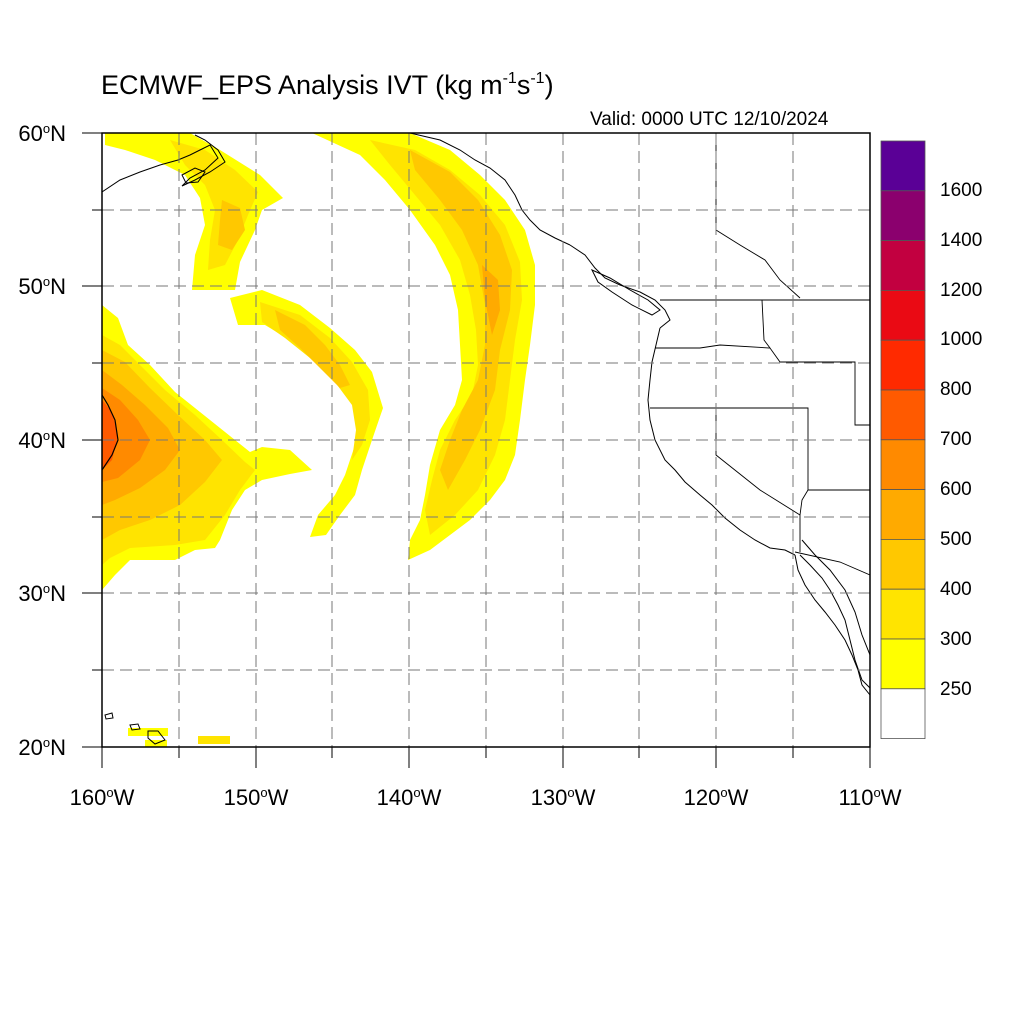 The image size is (1024, 1024). Describe the element at coordinates (135, 728) in the screenshot. I see `hawaii-islands` at that location.